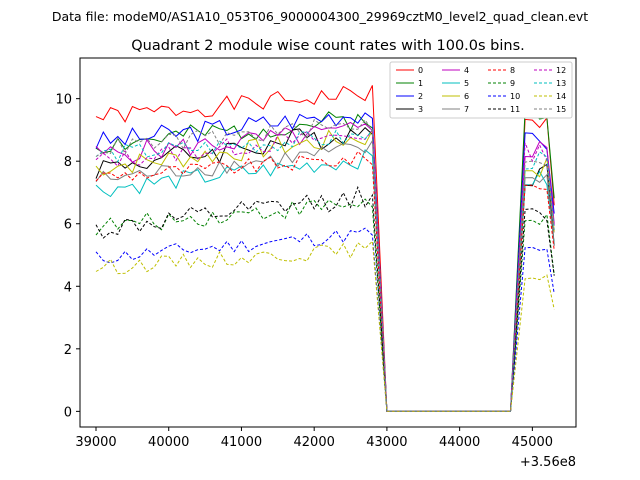 This screenshot has width=640, height=480. Describe the element at coordinates (420, 109) in the screenshot. I see `legend-label-3: 3` at that location.